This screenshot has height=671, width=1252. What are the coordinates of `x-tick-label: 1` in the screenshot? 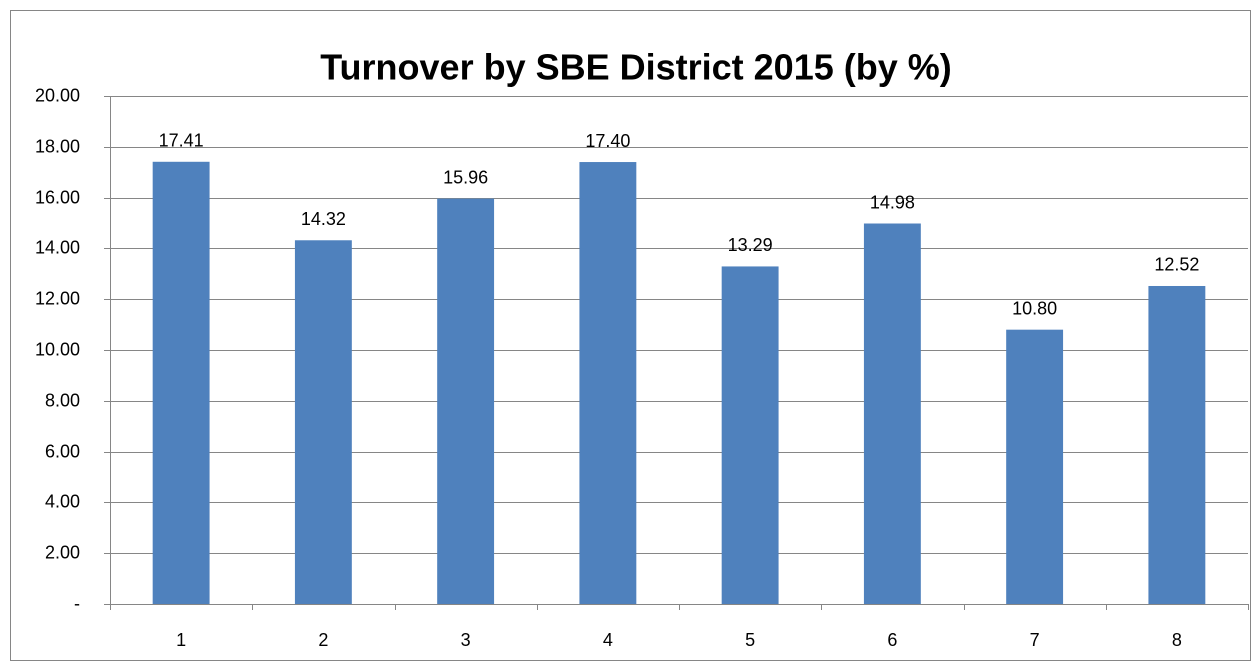 It's located at (181, 640).